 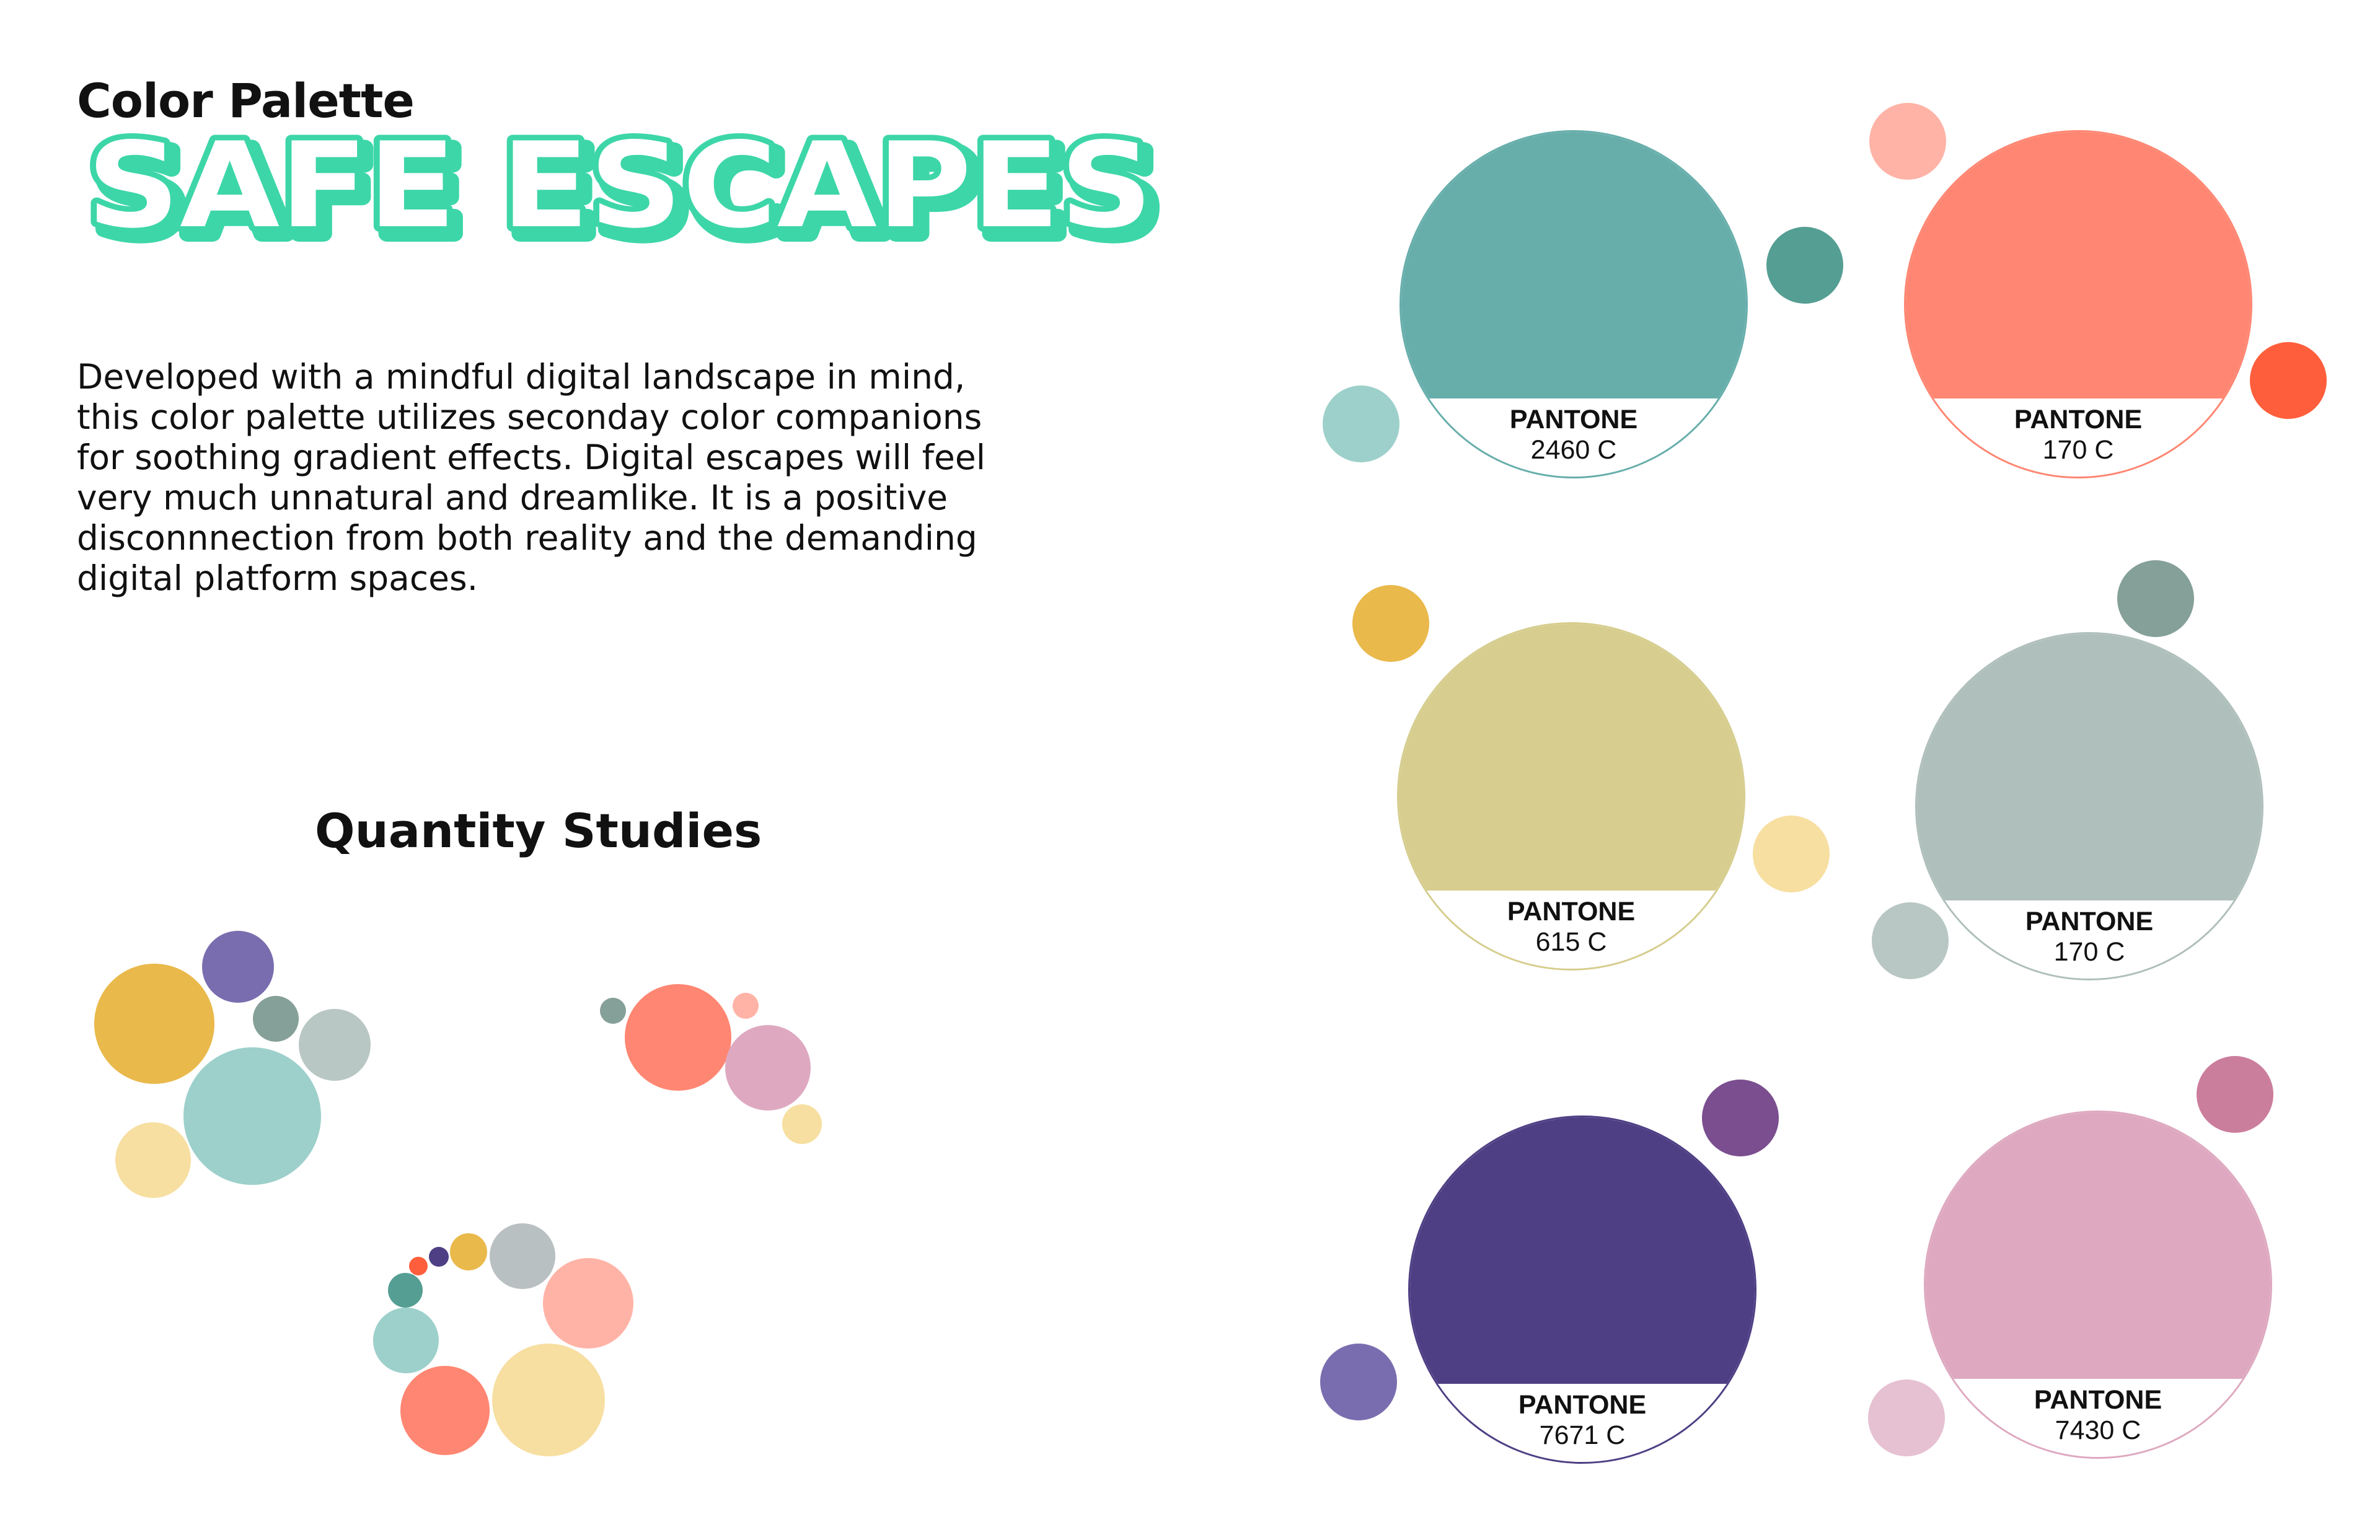 What do you see at coordinates (1582, 1435) in the screenshot?
I see `pantone-code: 7671 C` at bounding box center [1582, 1435].